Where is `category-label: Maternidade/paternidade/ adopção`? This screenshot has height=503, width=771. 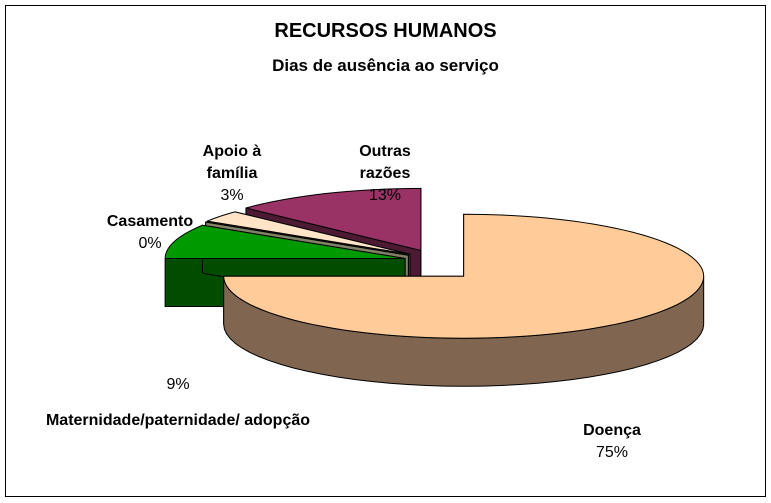 category-label: Maternidade/paternidade/ adopção is located at coordinates (178, 420).